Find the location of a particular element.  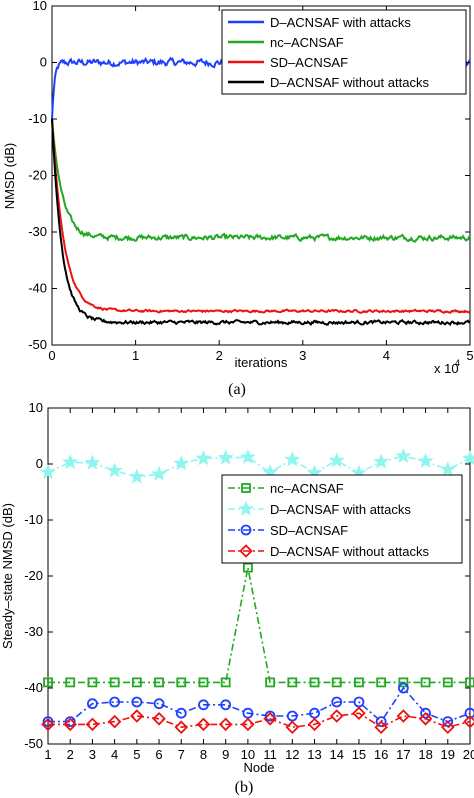

y-tick-label-b: 10 is located at coordinates (36, 407).